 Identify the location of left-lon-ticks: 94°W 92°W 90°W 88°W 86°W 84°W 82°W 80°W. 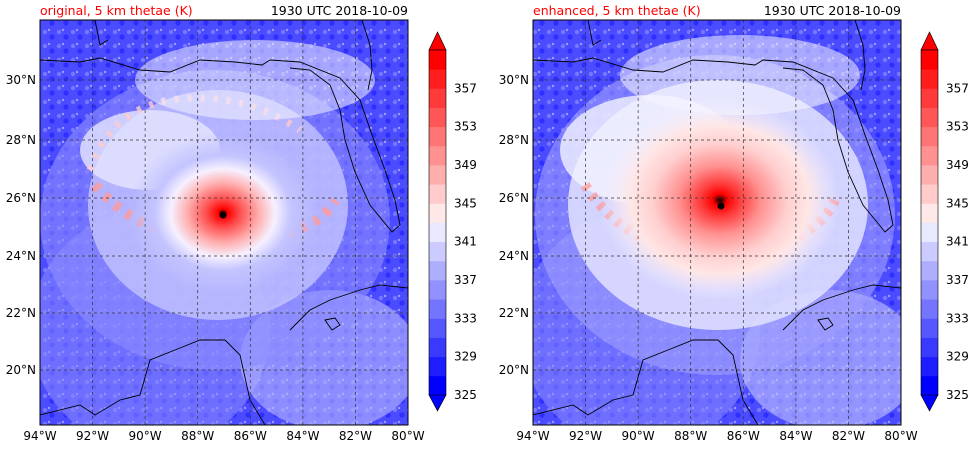
(223, 436).